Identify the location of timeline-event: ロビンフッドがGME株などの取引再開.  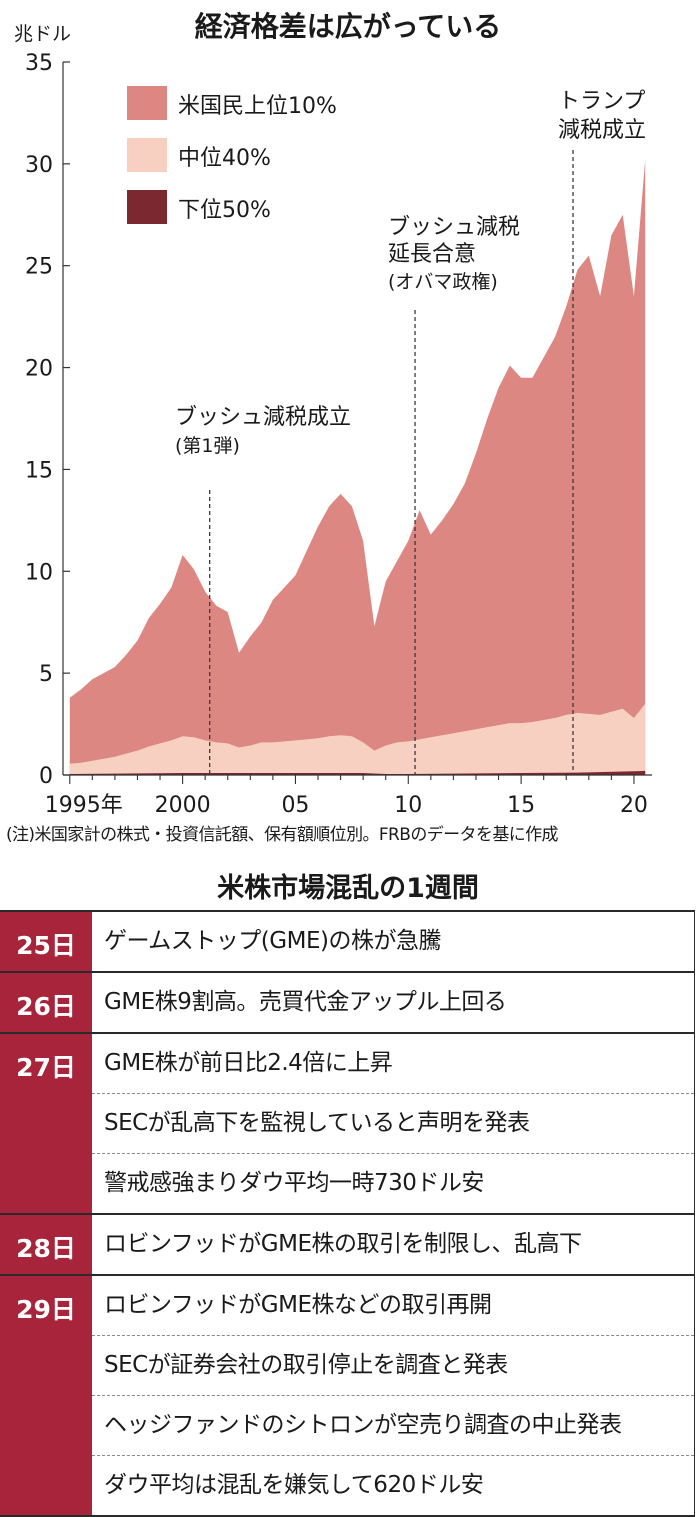
(298, 1305).